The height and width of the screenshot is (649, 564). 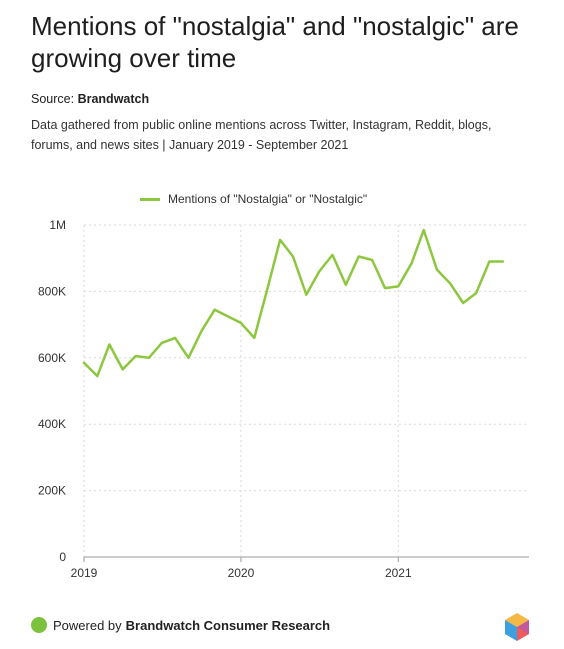 I want to click on y-tick-label: 800K, so click(x=52, y=291).